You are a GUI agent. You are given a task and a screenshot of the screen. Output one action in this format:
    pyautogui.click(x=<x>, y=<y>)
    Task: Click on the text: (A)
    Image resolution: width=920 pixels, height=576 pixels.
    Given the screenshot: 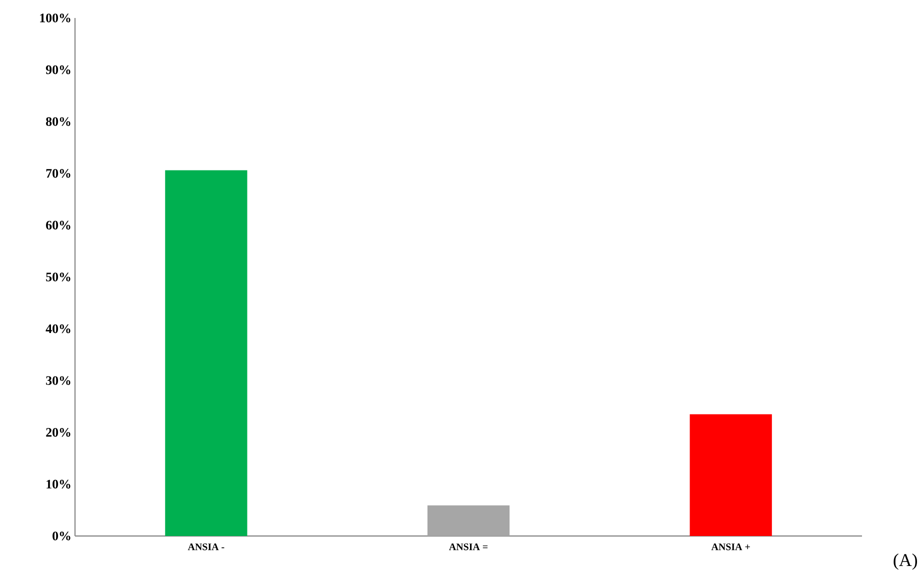 What is the action you would take?
    pyautogui.click(x=906, y=562)
    